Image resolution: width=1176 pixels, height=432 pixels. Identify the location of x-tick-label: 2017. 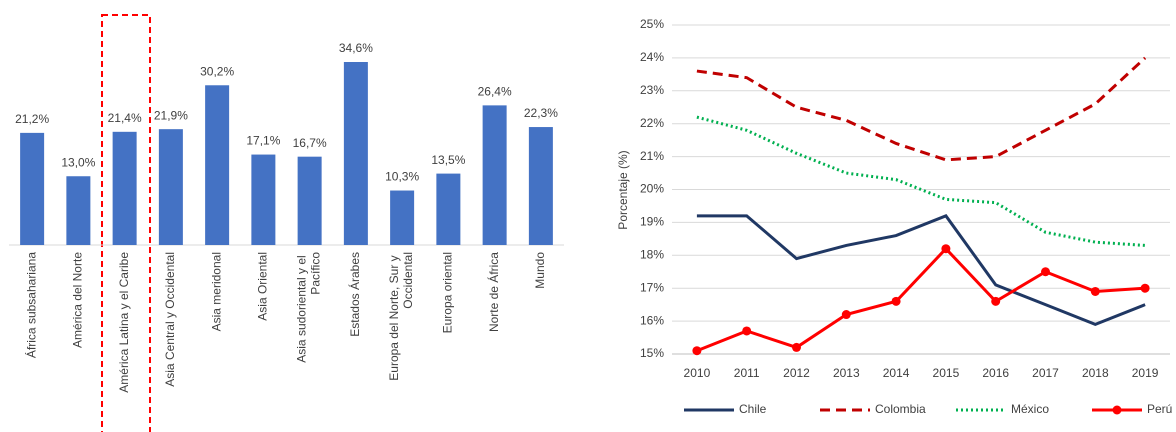
(1045, 373).